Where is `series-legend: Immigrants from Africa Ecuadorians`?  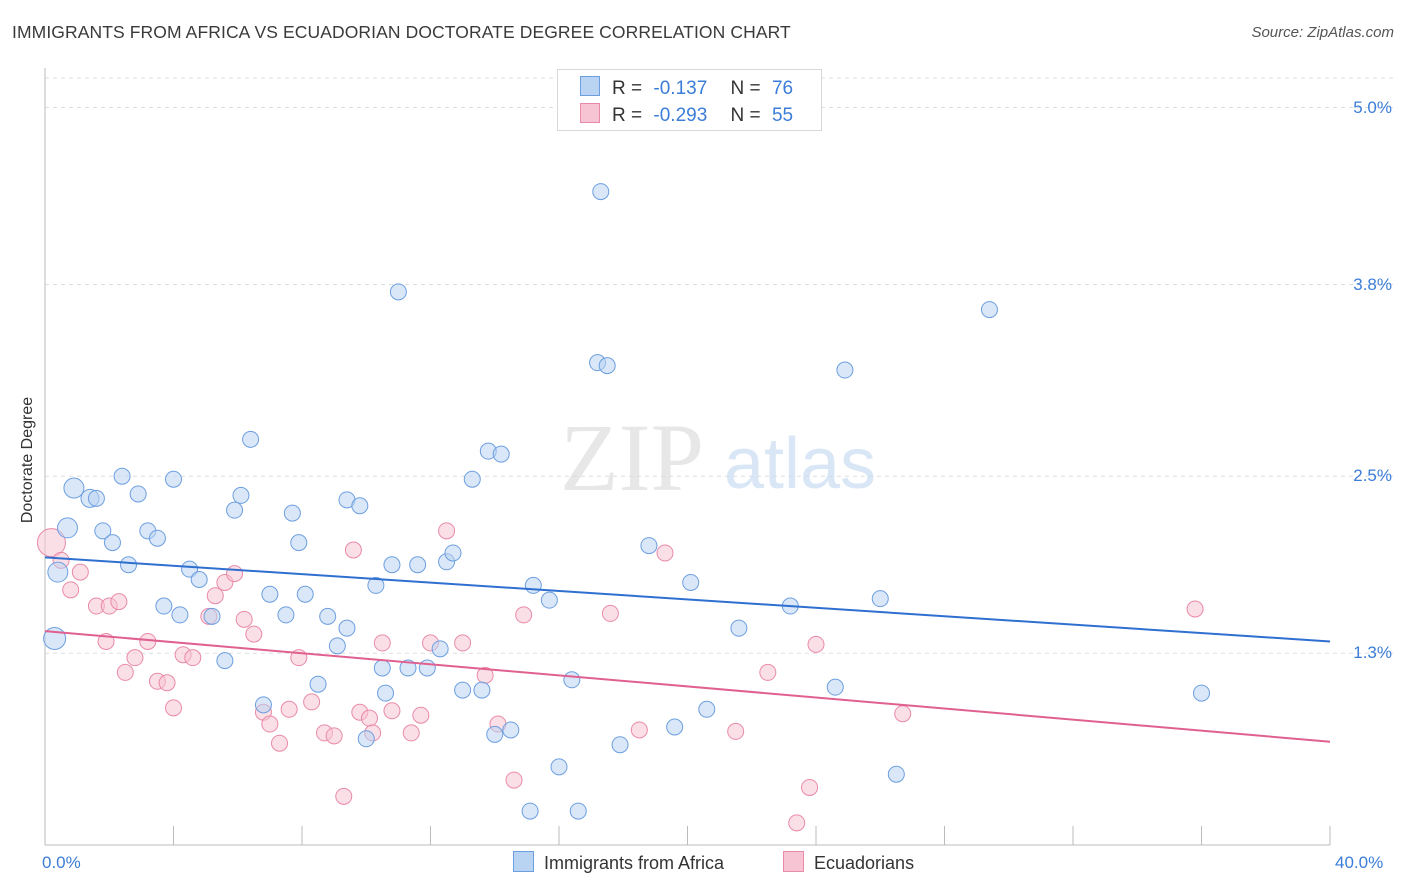 series-legend: Immigrants from Africa Ecuadorians is located at coordinates (703, 864).